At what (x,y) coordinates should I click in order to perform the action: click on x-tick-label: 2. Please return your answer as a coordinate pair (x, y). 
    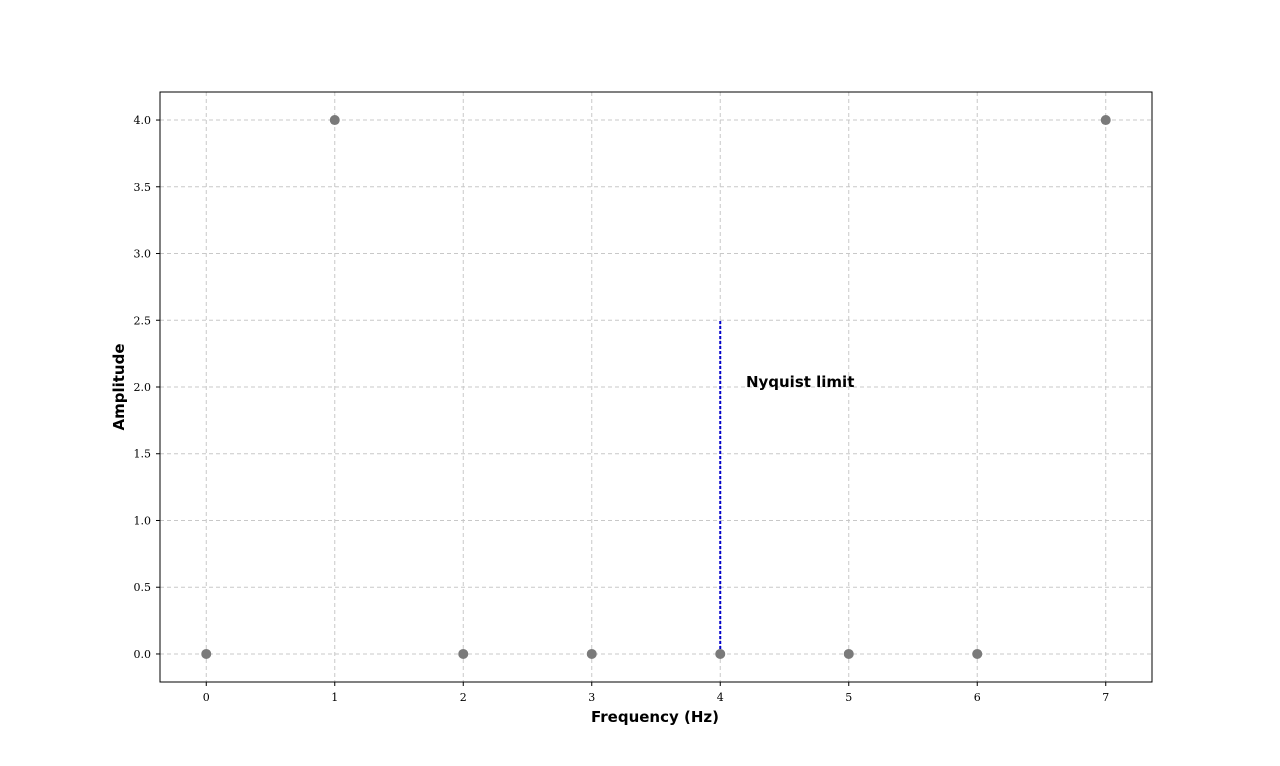
    Looking at the image, I should click on (463, 697).